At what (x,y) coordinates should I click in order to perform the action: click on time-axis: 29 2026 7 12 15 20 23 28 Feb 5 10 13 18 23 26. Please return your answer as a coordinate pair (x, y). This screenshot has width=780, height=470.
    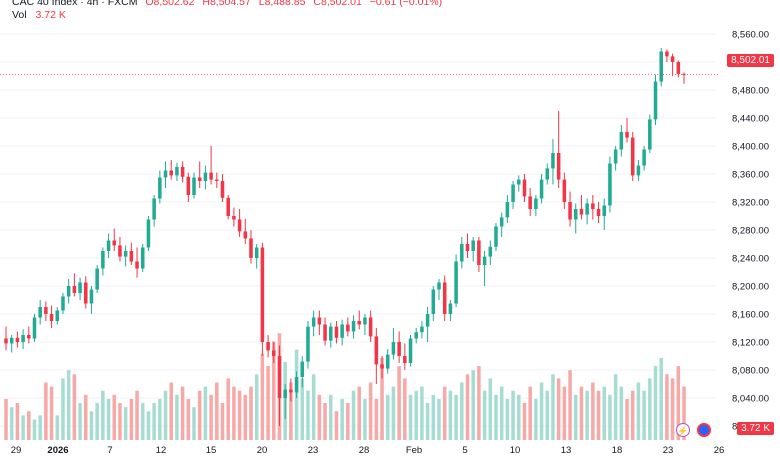
    Looking at the image, I should click on (368, 450).